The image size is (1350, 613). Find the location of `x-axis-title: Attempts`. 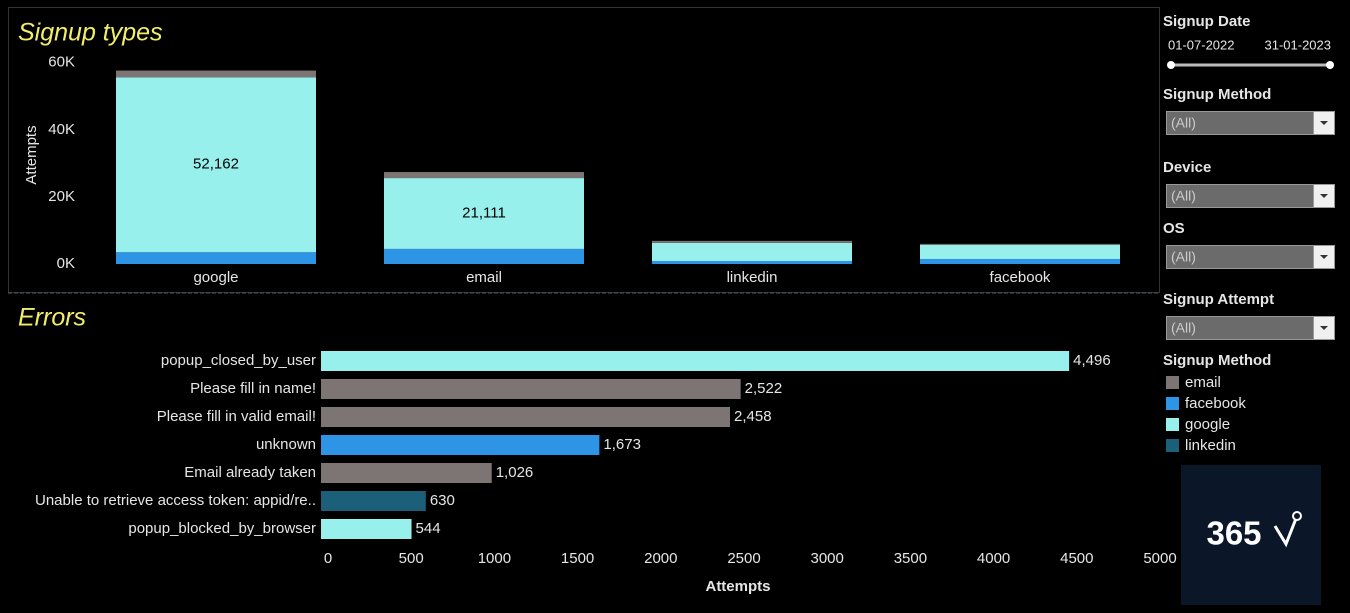

x-axis-title: Attempts is located at coordinates (737, 586).